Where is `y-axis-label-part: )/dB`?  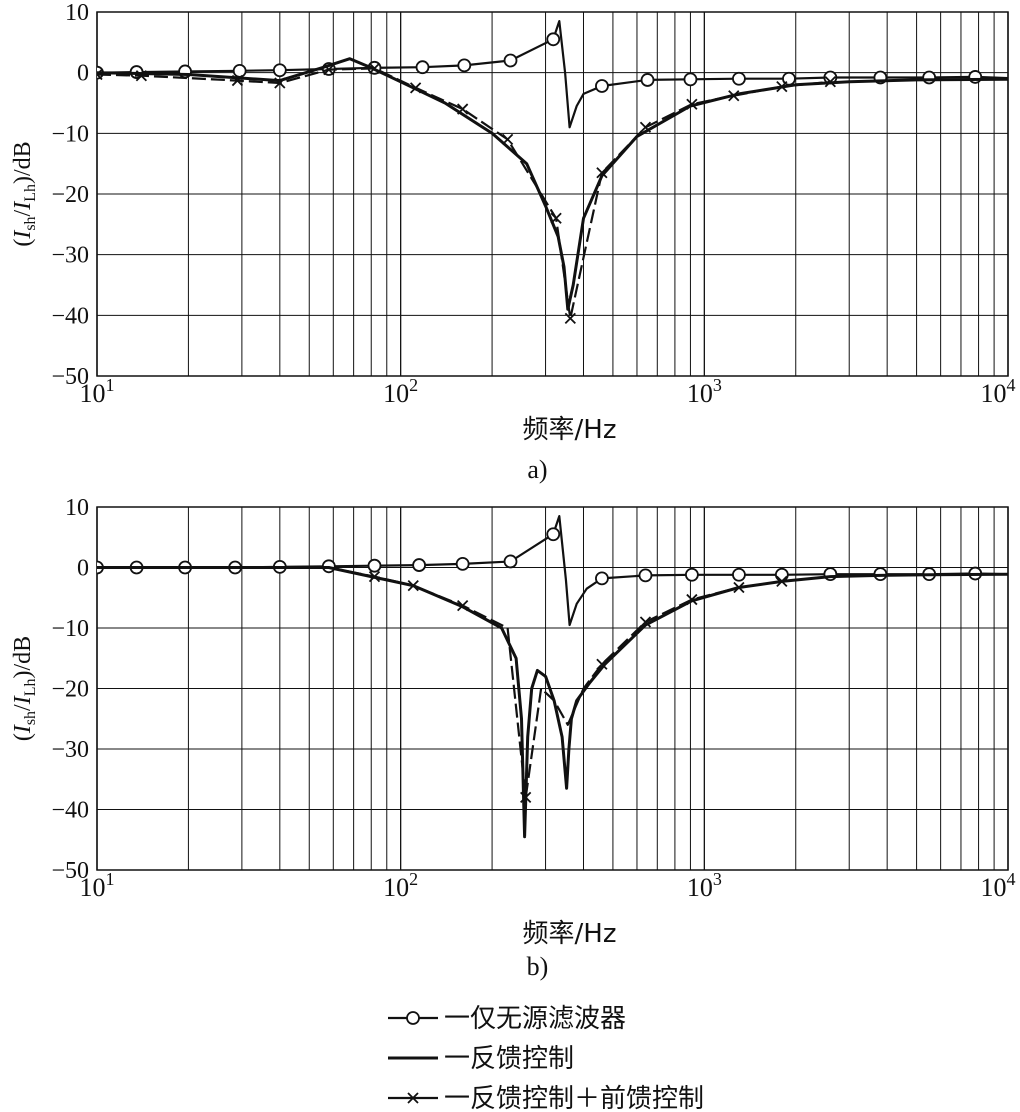 y-axis-label-part: )/dB is located at coordinates (23, 162).